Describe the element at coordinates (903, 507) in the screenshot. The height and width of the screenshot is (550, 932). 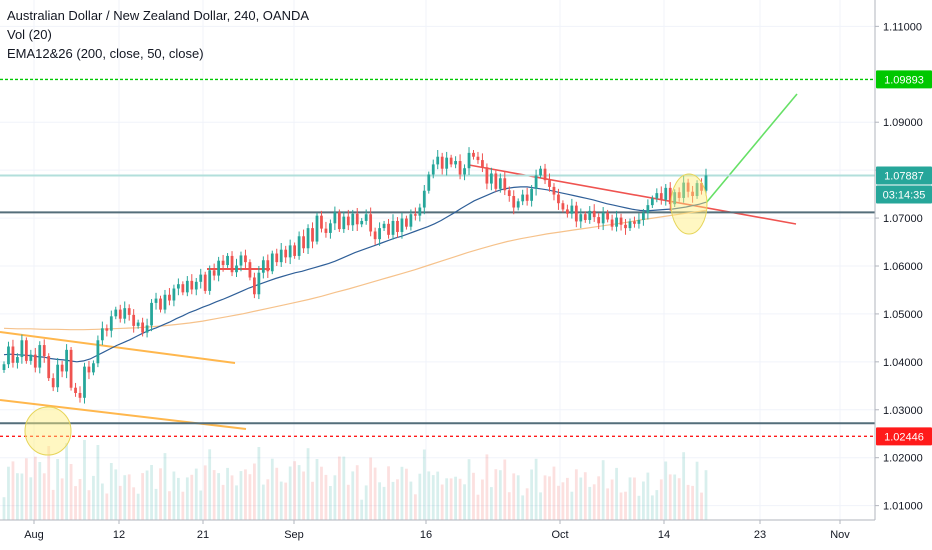
I see `price-tick-label: 1.01000` at that location.